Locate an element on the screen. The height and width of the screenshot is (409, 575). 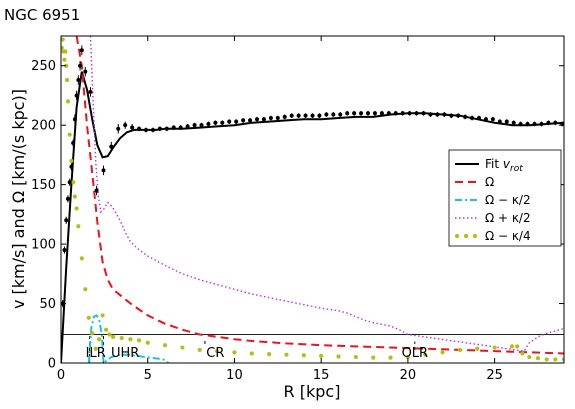
resonance-label-uhr: UHR is located at coordinates (125, 353).